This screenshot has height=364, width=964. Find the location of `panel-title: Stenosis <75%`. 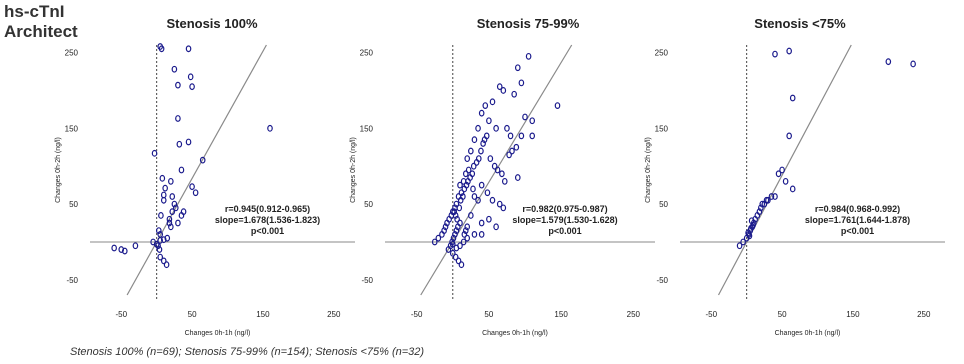

panel-title: Stenosis <75% is located at coordinates (800, 23).